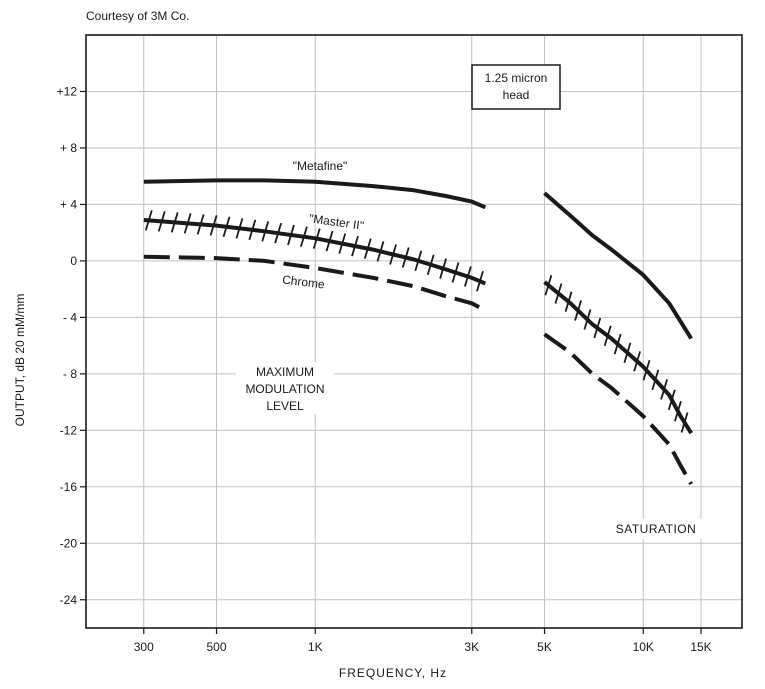 The image size is (765, 689). Describe the element at coordinates (315, 647) in the screenshot. I see `x-tick-label: 1K` at that location.